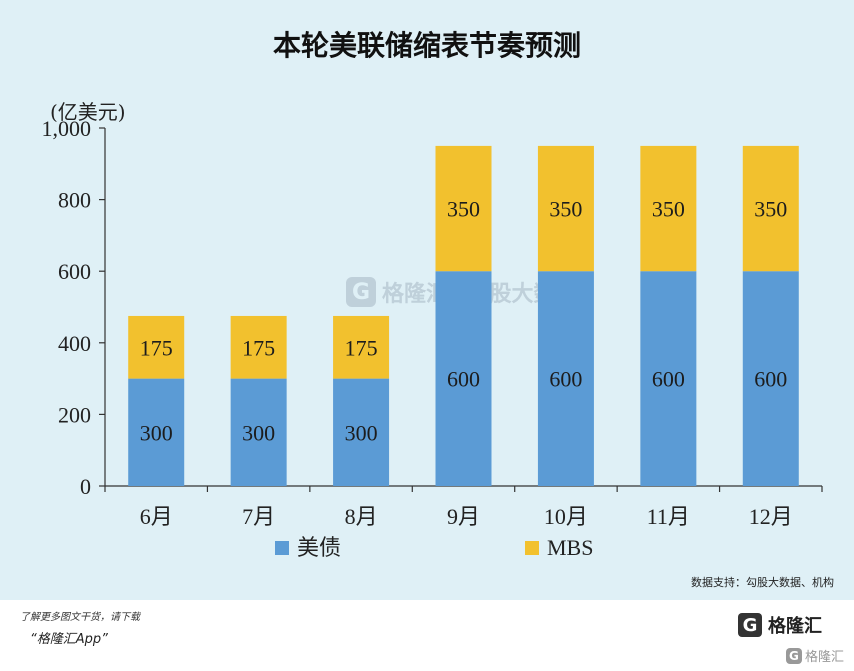 The width and height of the screenshot is (854, 671). I want to click on brand-logo: G 格隆汇, so click(780, 625).